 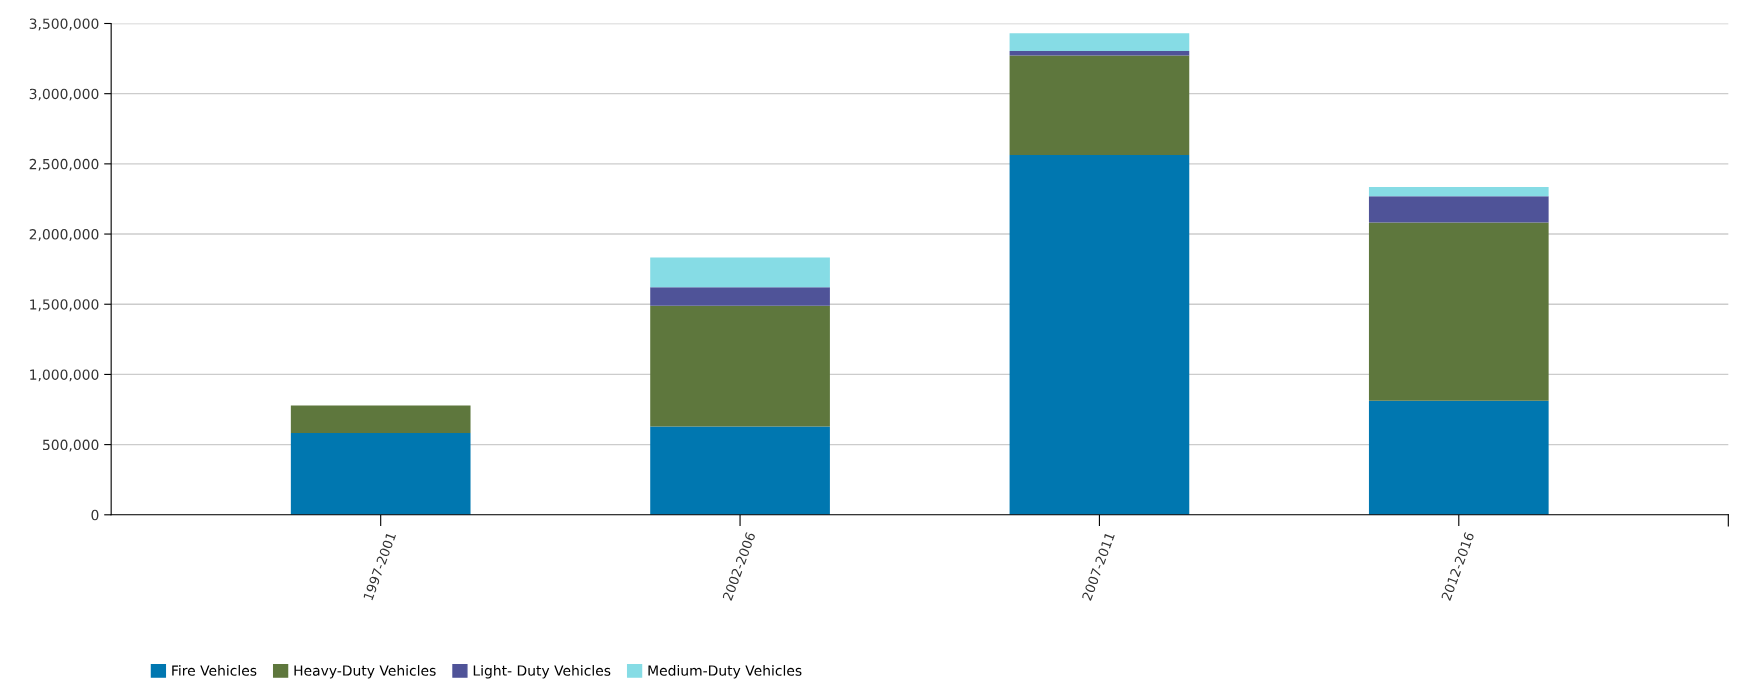 I want to click on y-tick-label: 3,000,000, so click(x=64, y=94).